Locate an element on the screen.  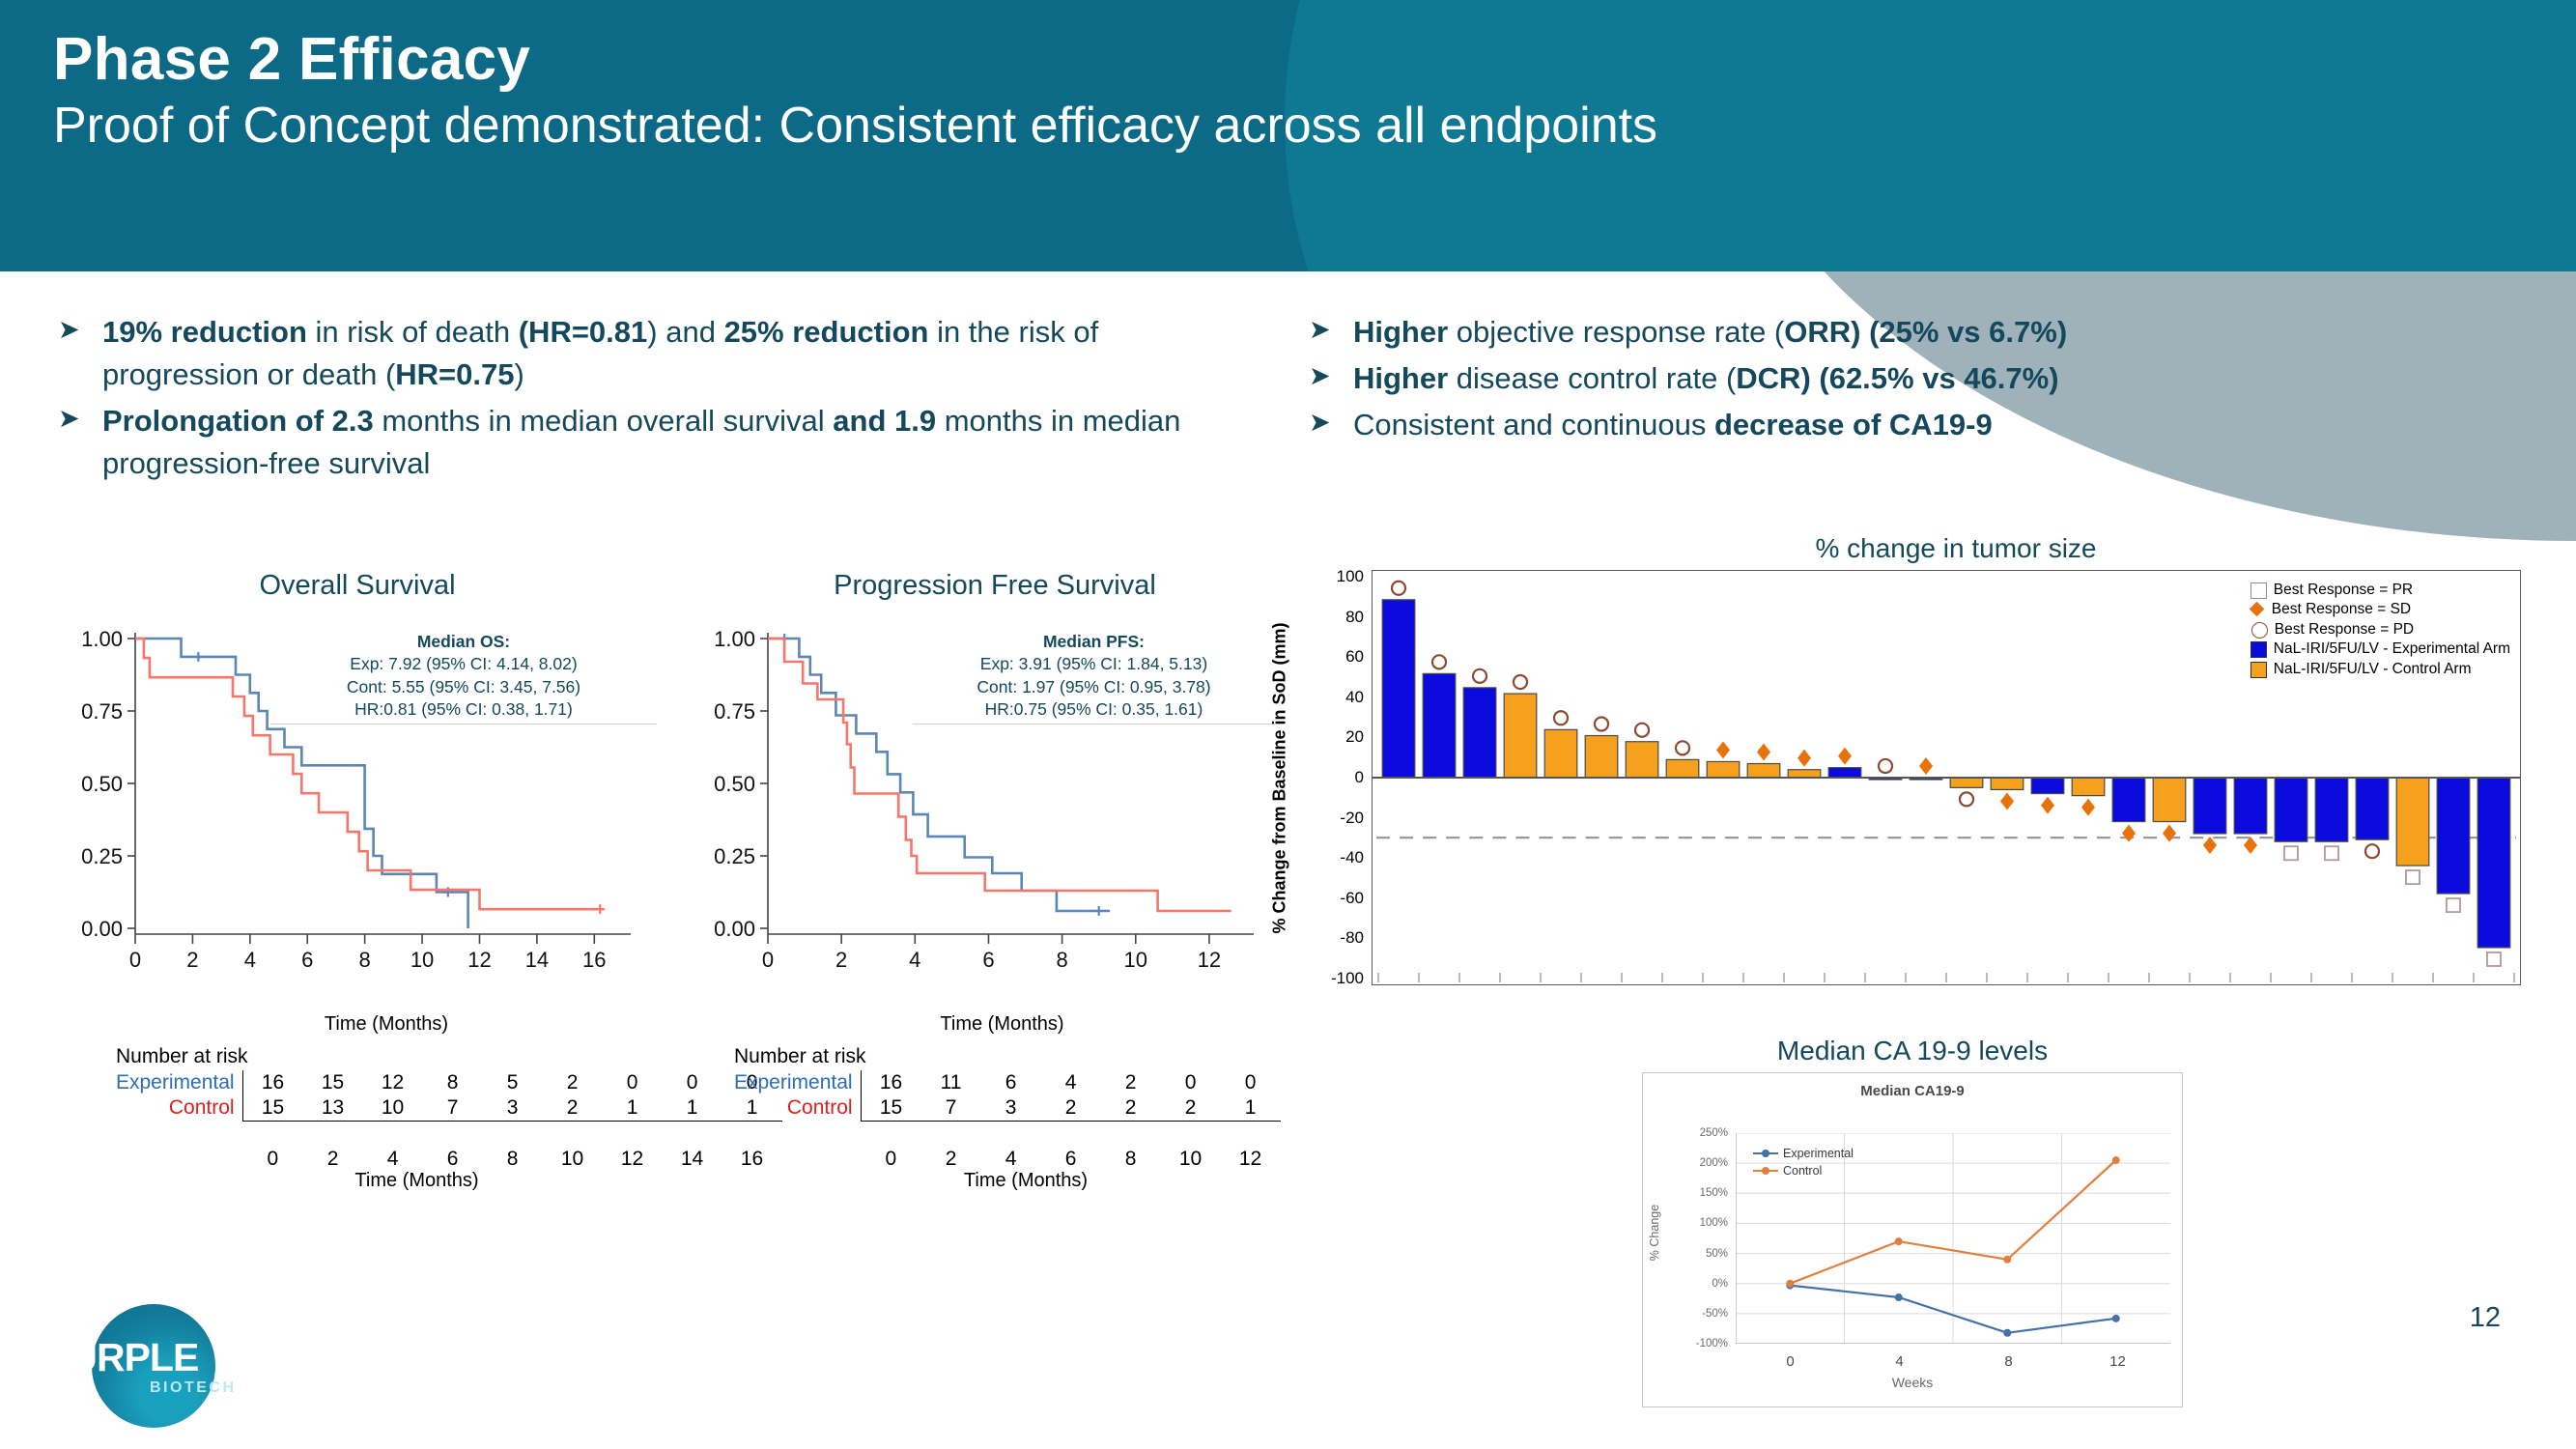
nar-tick: 2 is located at coordinates (951, 1159).